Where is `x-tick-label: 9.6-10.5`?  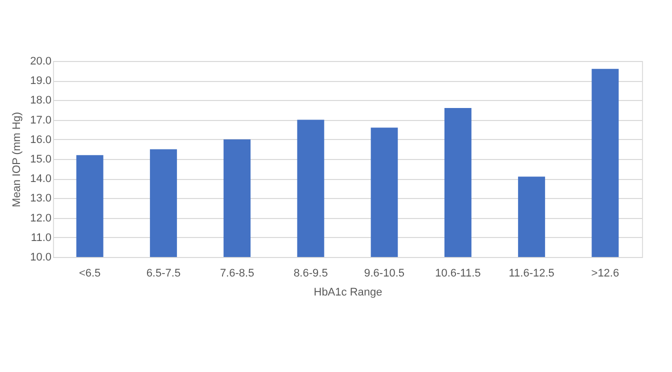
x-tick-label: 9.6-10.5 is located at coordinates (384, 274).